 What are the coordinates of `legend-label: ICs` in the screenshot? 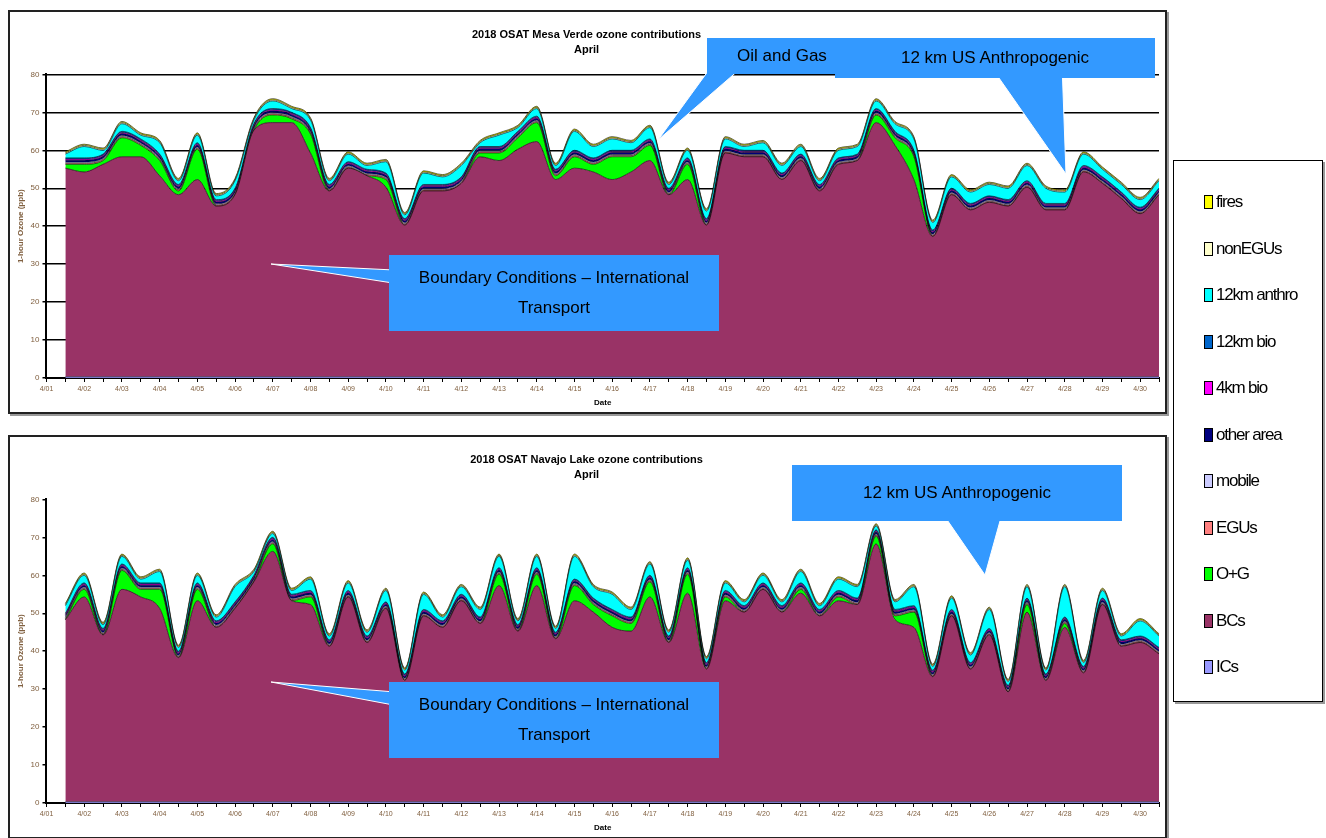 It's located at (1227, 667).